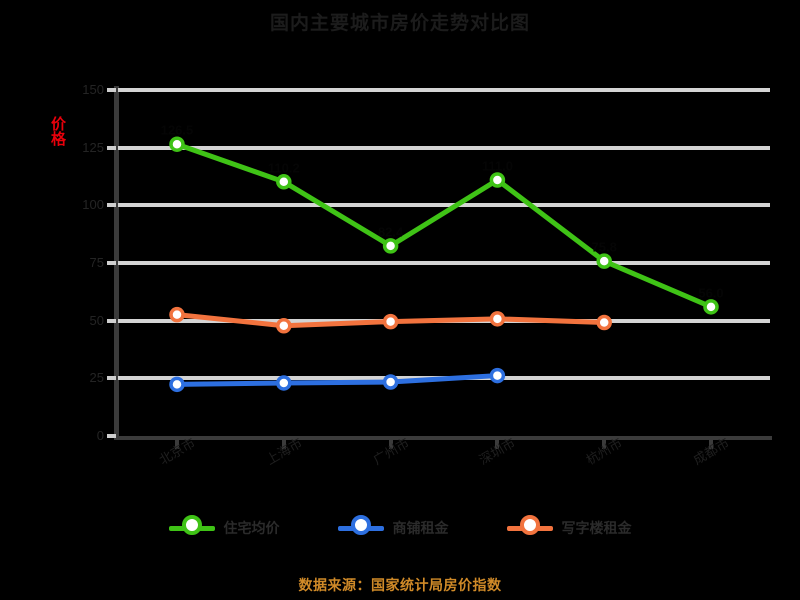  Describe the element at coordinates (93, 89) in the screenshot. I see `y-tick-label: 150` at that location.